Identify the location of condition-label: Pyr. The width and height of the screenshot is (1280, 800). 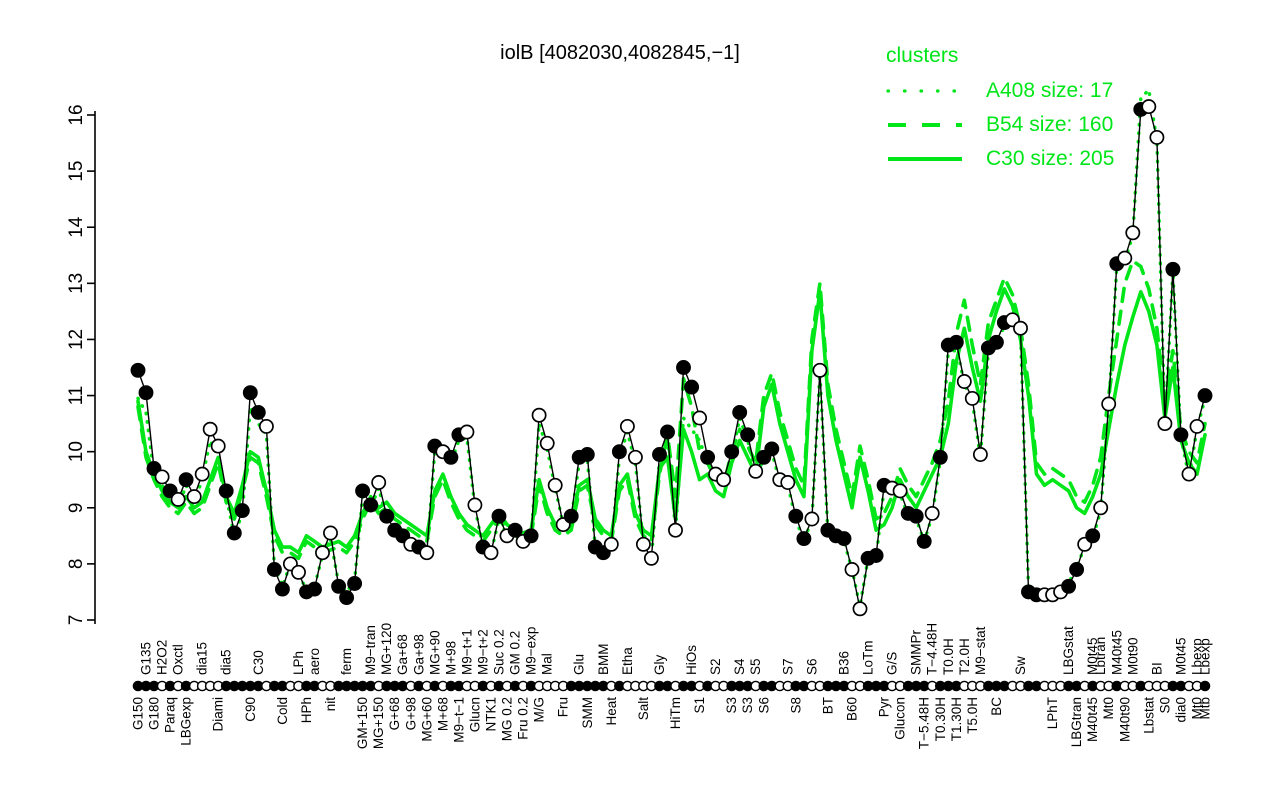
(884, 706).